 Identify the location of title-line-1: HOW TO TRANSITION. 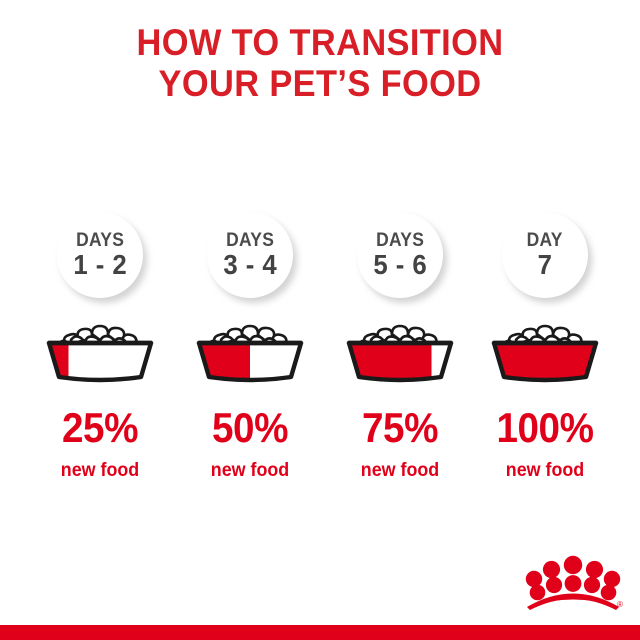
(320, 42).